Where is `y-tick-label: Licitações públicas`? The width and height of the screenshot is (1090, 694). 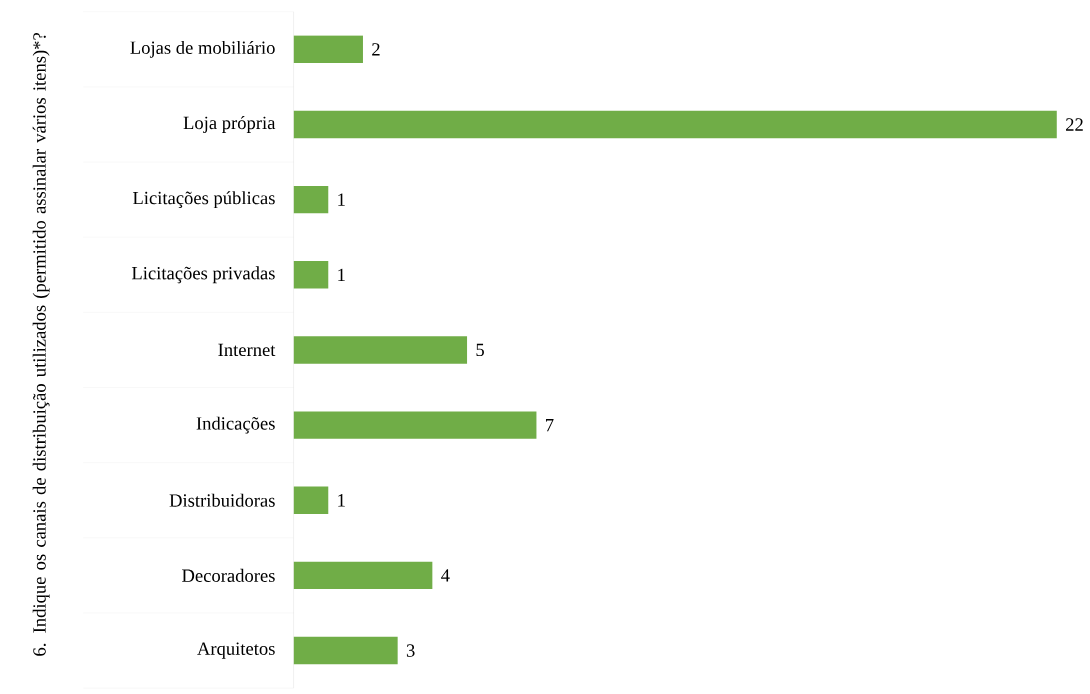
y-tick-label: Licitações públicas is located at coordinates (203, 199).